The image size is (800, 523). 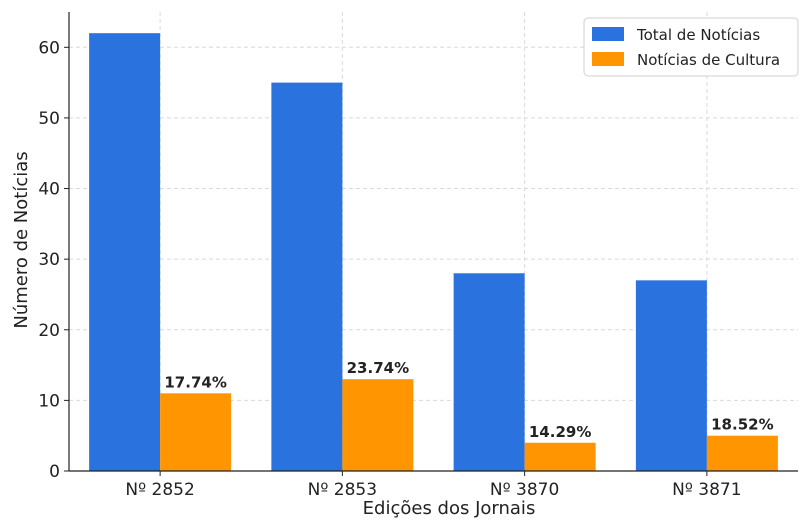 What do you see at coordinates (708, 60) in the screenshot?
I see `legend-label-cultura: Notícias de Cultura` at bounding box center [708, 60].